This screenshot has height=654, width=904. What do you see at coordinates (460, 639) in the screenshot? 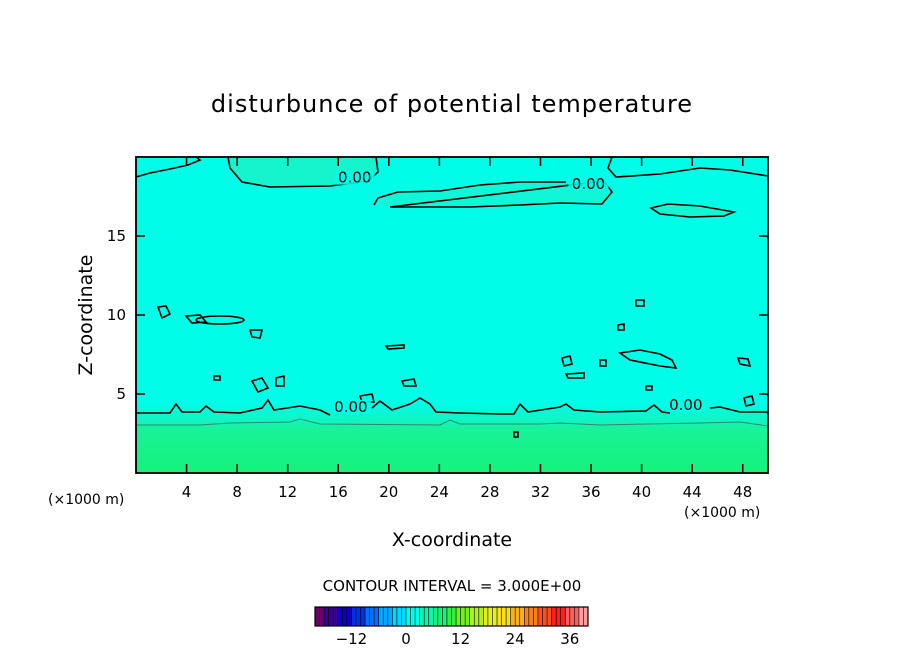
I see `colorbar-tick-label: 12` at bounding box center [460, 639].